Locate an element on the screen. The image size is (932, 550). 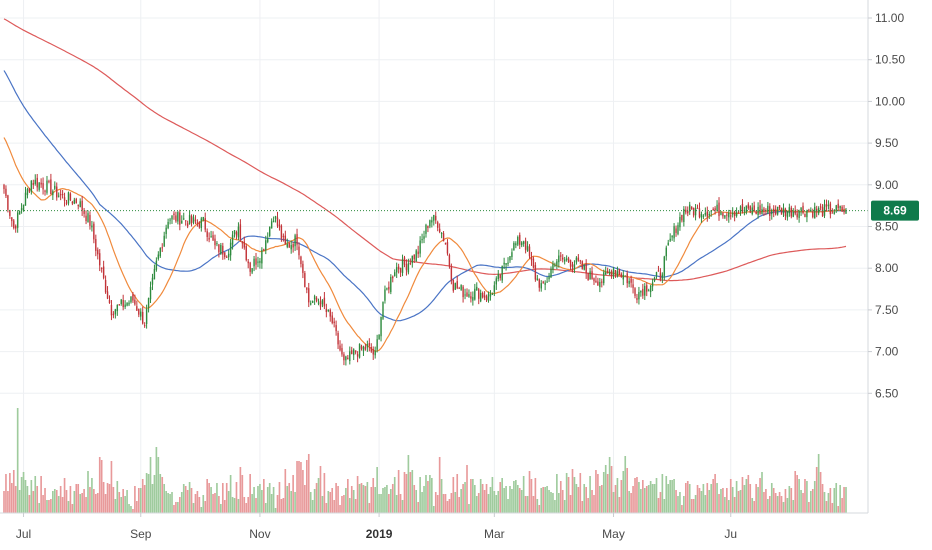
time-axis: Jul Sep Nov 2019 Mar May Ju is located at coordinates (376, 527).